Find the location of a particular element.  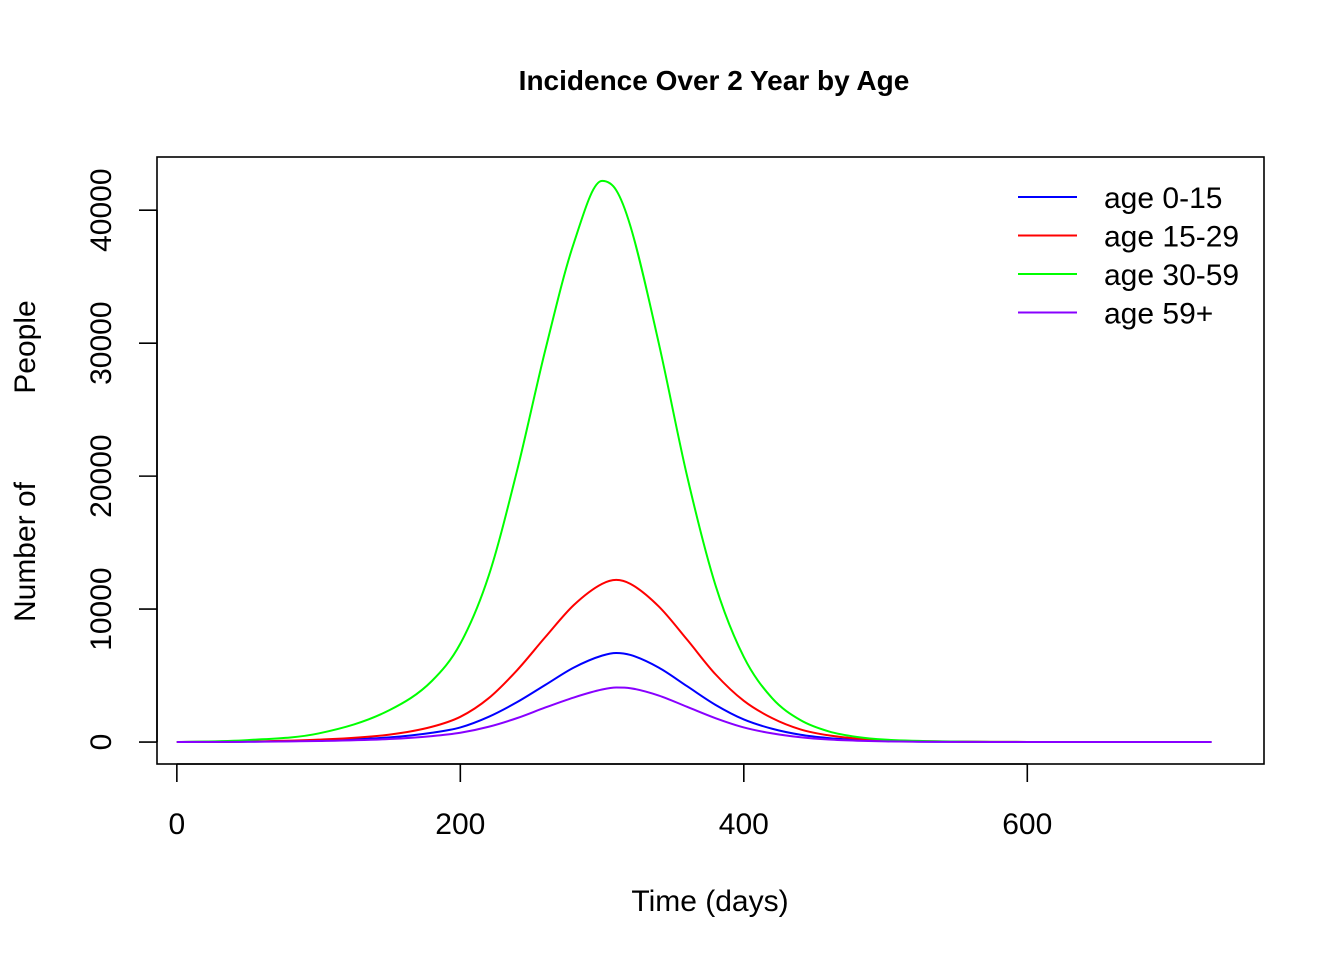

x-axis-label: Time (days) is located at coordinates (709, 901).